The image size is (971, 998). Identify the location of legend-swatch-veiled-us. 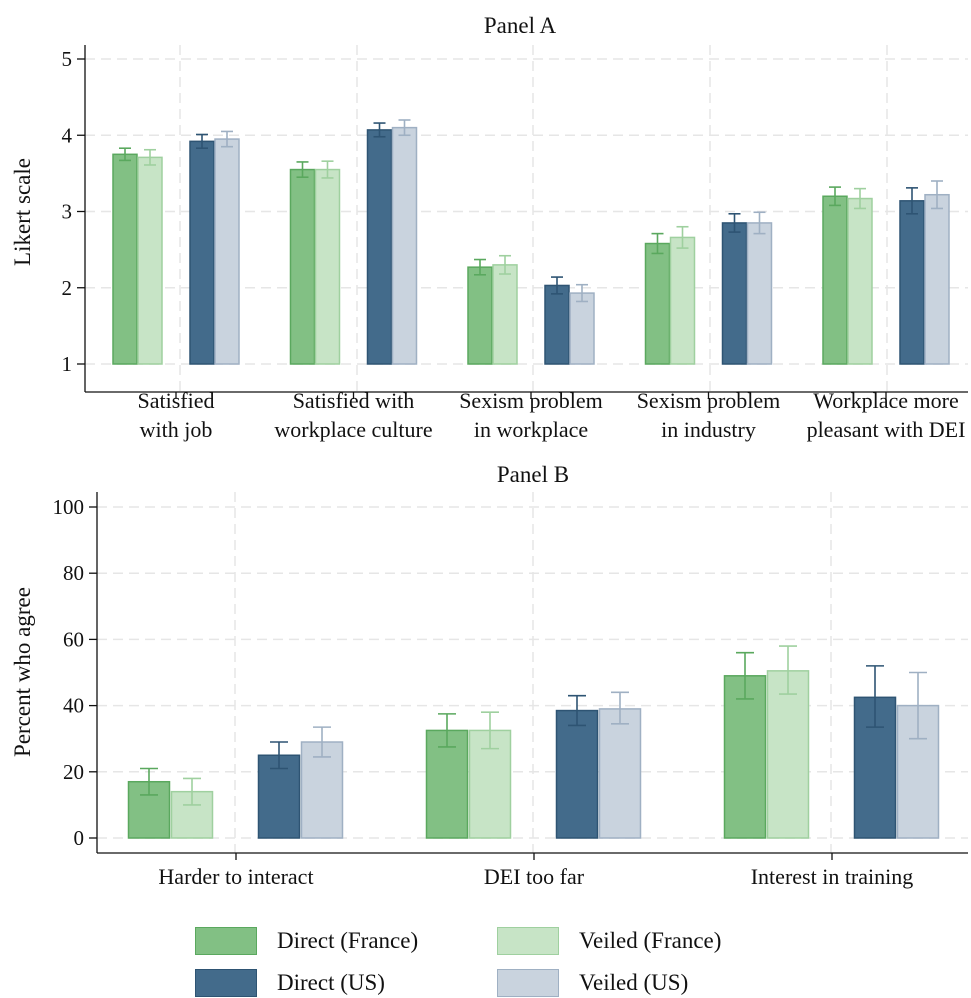
(528, 983).